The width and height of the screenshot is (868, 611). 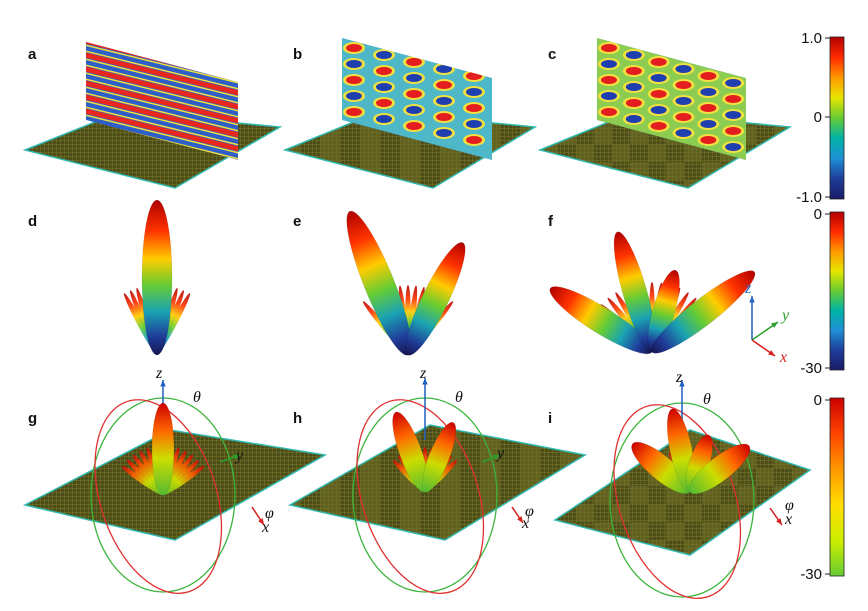 I want to click on colorbar-field-tick-label-0: 1.0, so click(x=811, y=38).